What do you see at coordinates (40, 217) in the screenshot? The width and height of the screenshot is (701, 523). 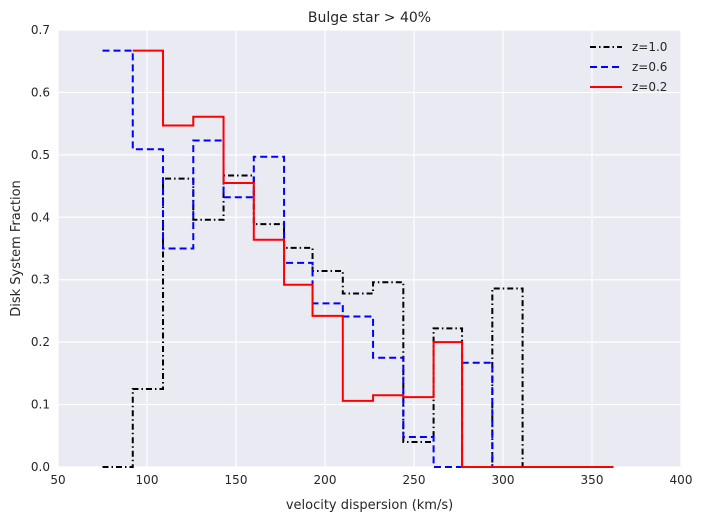 I see `y-tick-label: 0.4` at bounding box center [40, 217].